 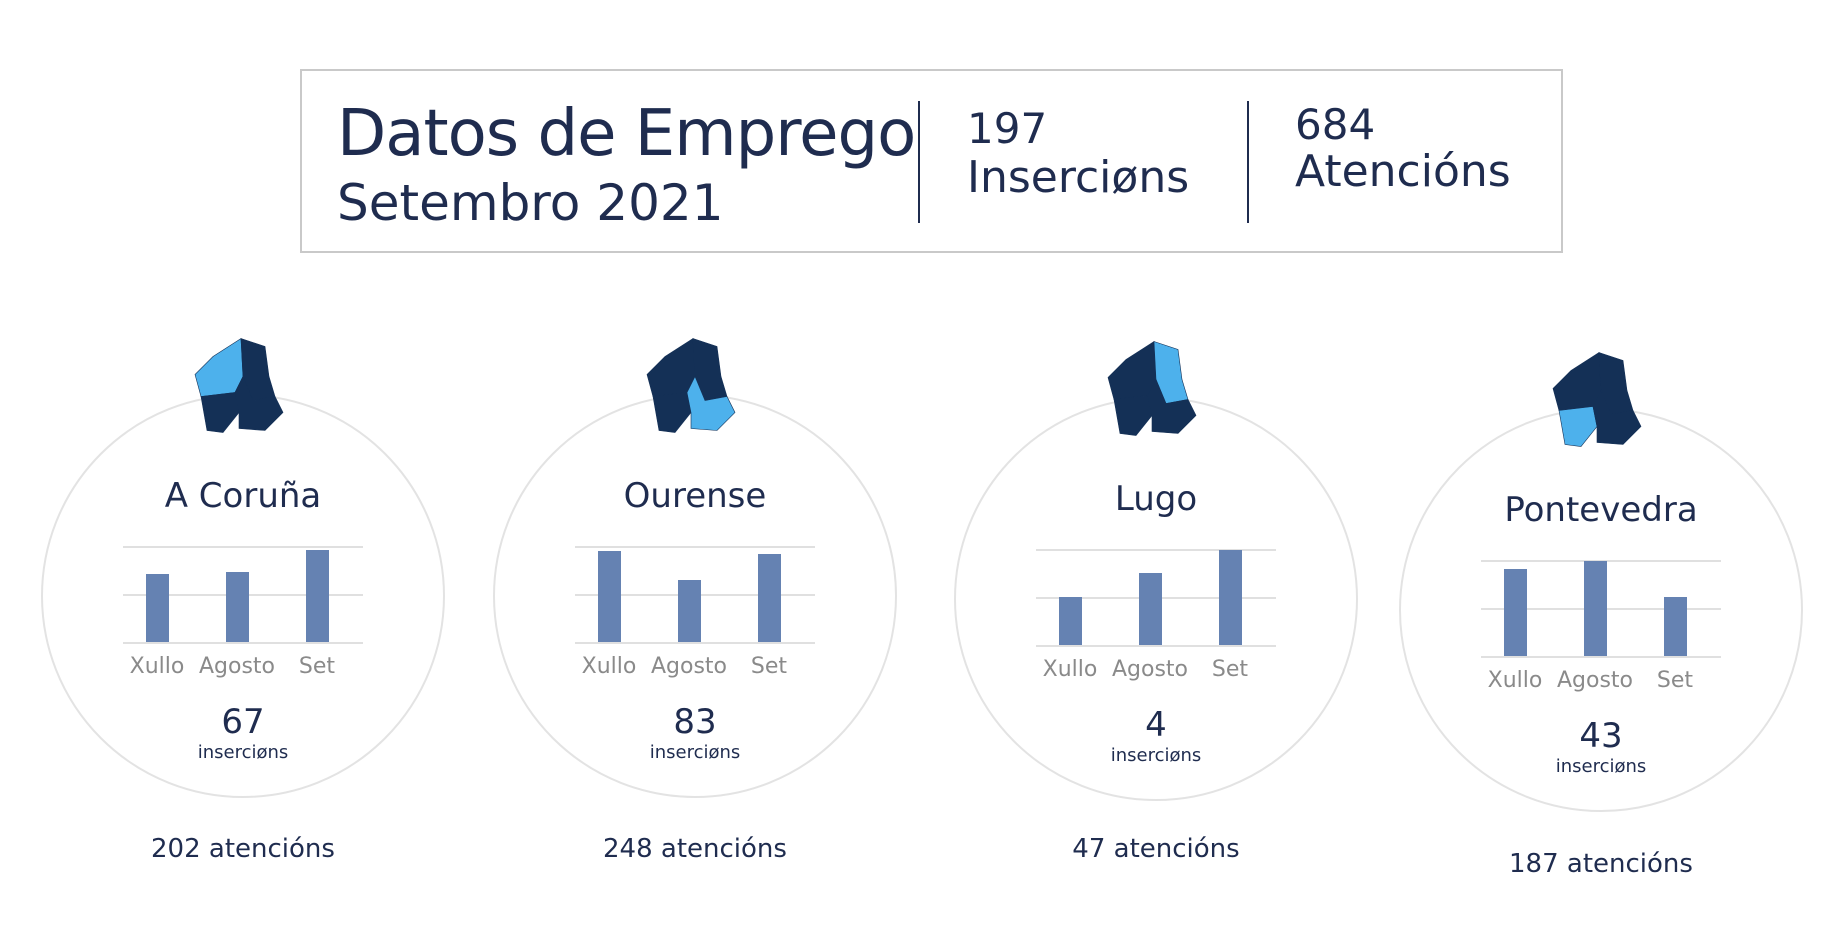 I want to click on total-atencions-label: Atencións, so click(x=1403, y=171).